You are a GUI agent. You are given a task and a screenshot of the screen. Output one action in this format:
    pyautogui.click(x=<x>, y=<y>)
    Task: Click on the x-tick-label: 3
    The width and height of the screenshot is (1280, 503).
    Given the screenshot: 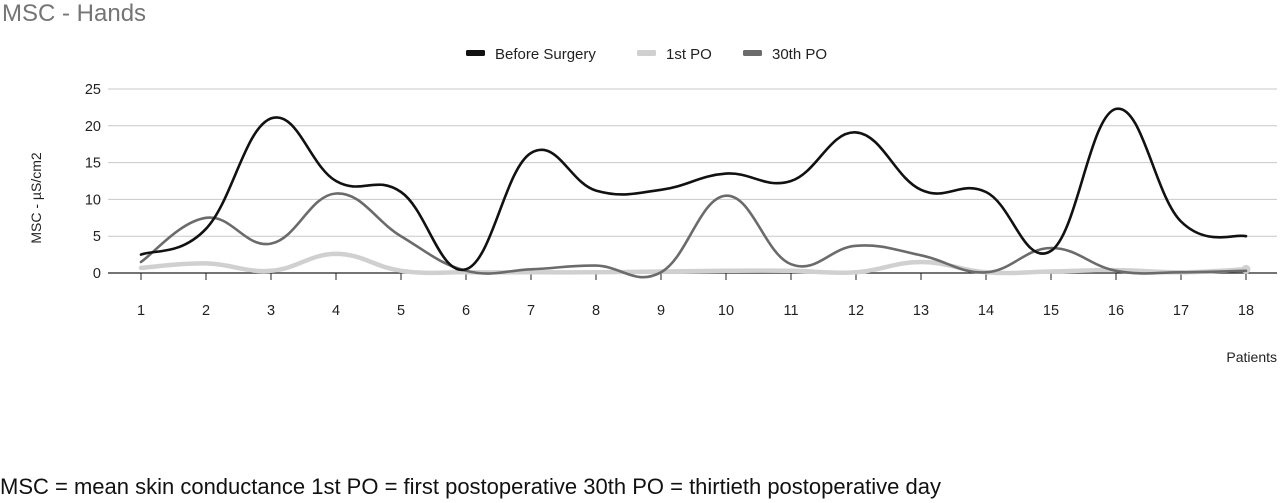 What is the action you would take?
    pyautogui.click(x=271, y=311)
    